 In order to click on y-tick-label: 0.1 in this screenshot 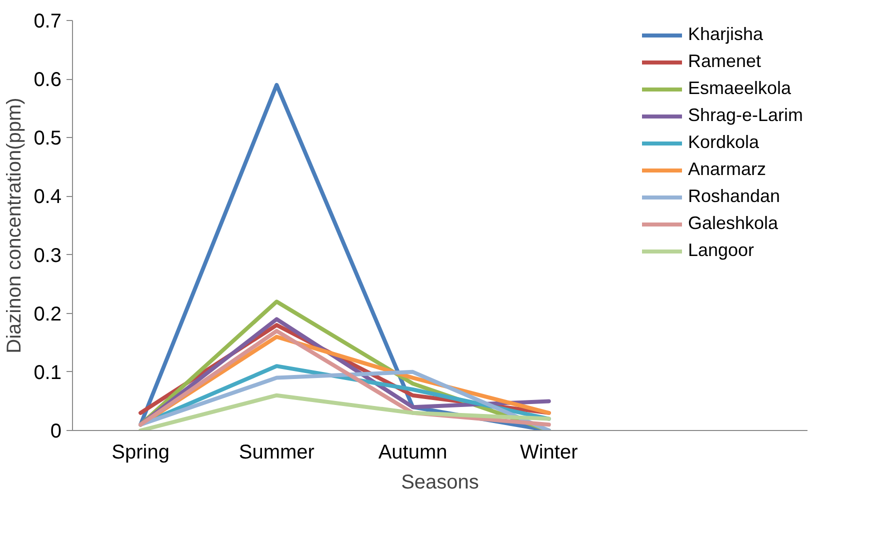, I will do `click(48, 373)`.